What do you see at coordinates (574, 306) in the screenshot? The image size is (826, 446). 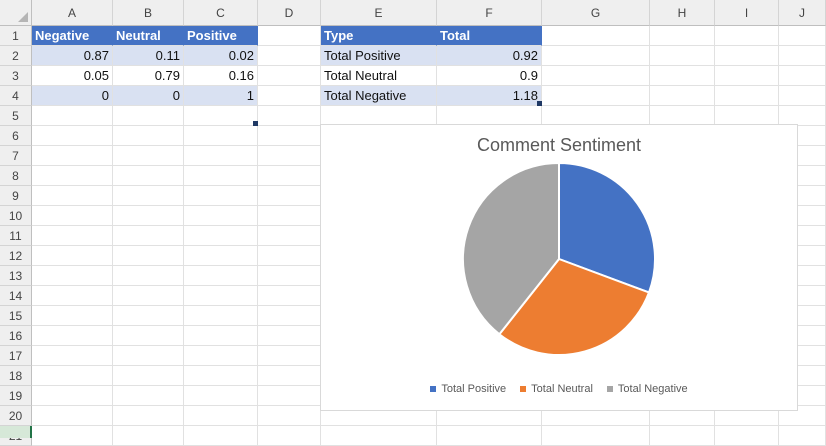 I see `pie-slice-total-neutral` at bounding box center [574, 306].